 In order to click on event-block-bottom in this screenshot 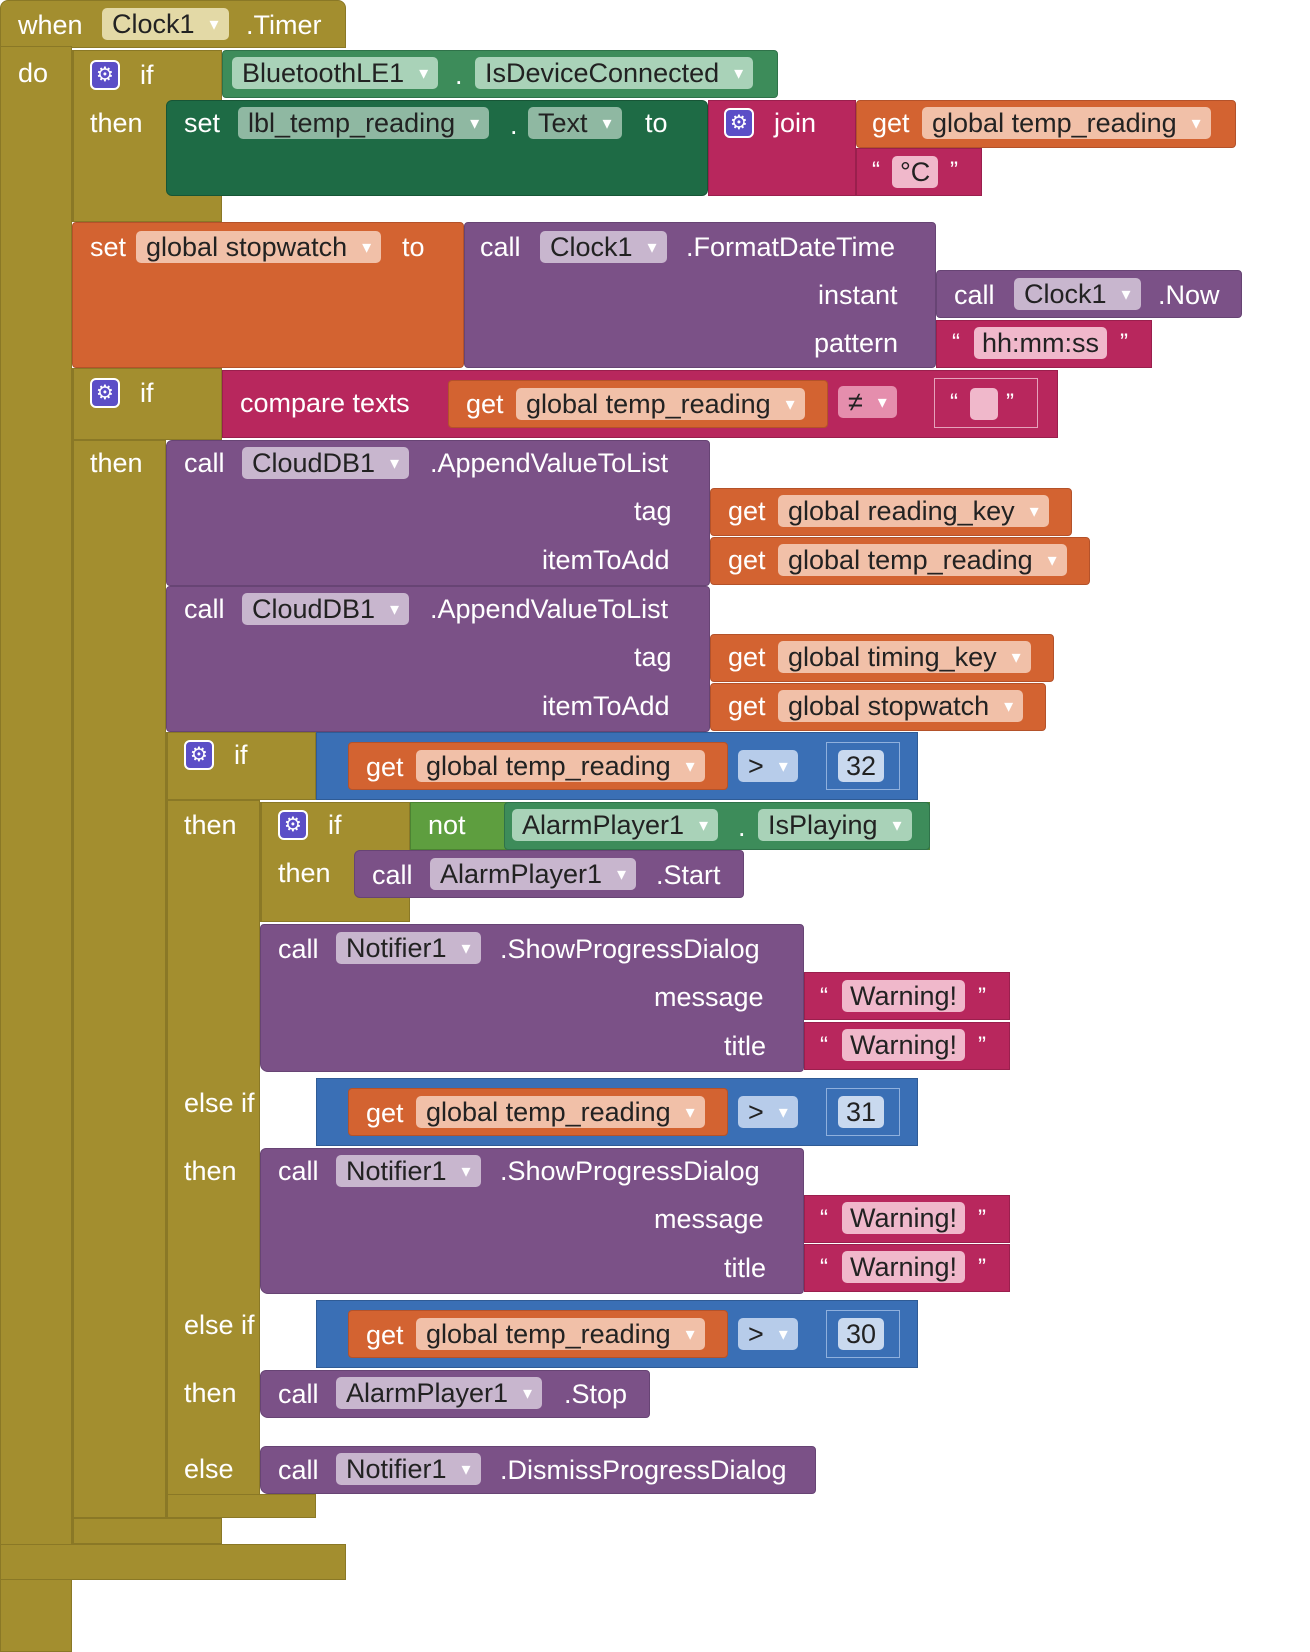, I will do `click(173, 1562)`.